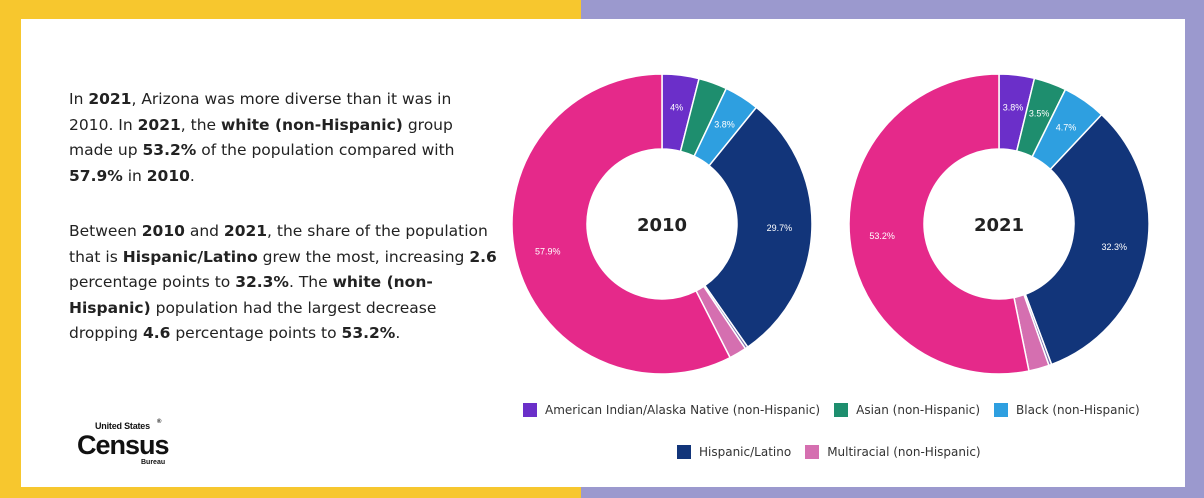  I want to click on census-bureau-logo: United States ® Census Bureau, so click(132, 445).